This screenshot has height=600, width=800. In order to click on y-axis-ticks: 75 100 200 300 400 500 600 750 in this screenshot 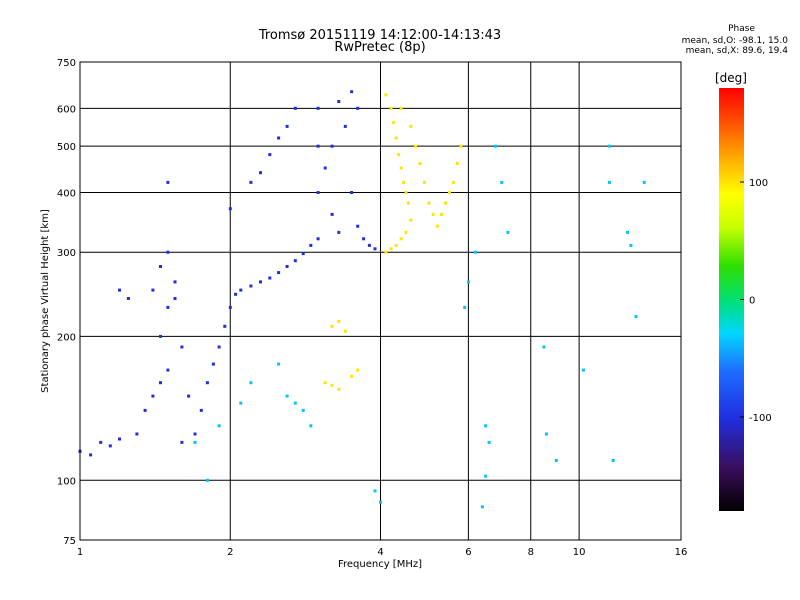, I will do `click(66, 302)`.